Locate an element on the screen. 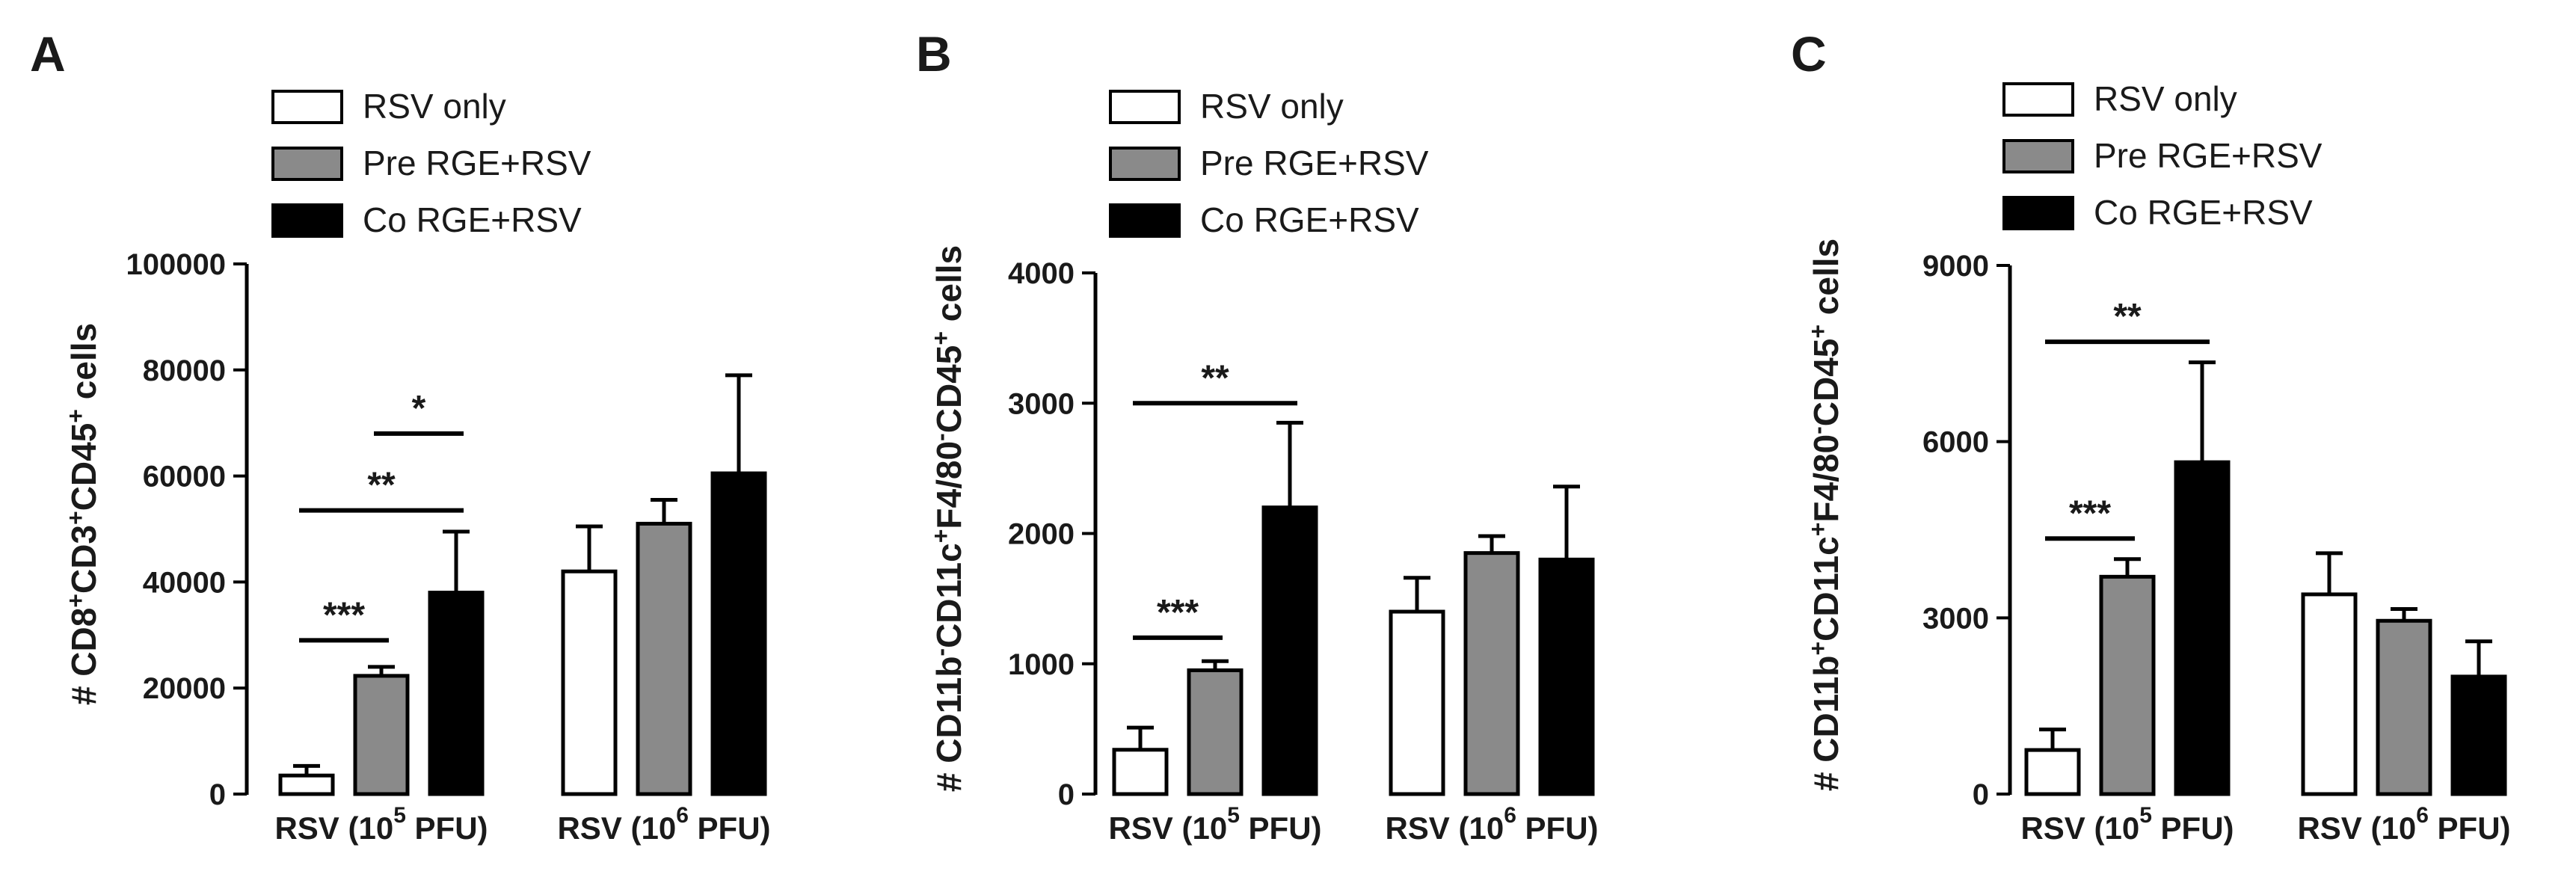  y-tick-label: 80000 is located at coordinates (184, 370).